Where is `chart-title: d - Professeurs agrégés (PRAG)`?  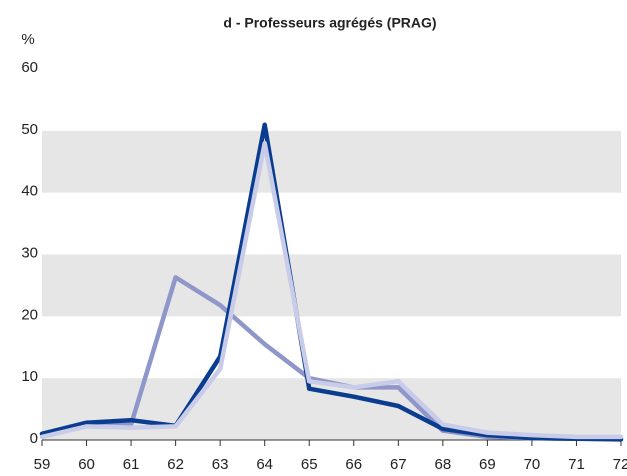
chart-title: d - Professeurs agrégés (PRAG) is located at coordinates (329, 23).